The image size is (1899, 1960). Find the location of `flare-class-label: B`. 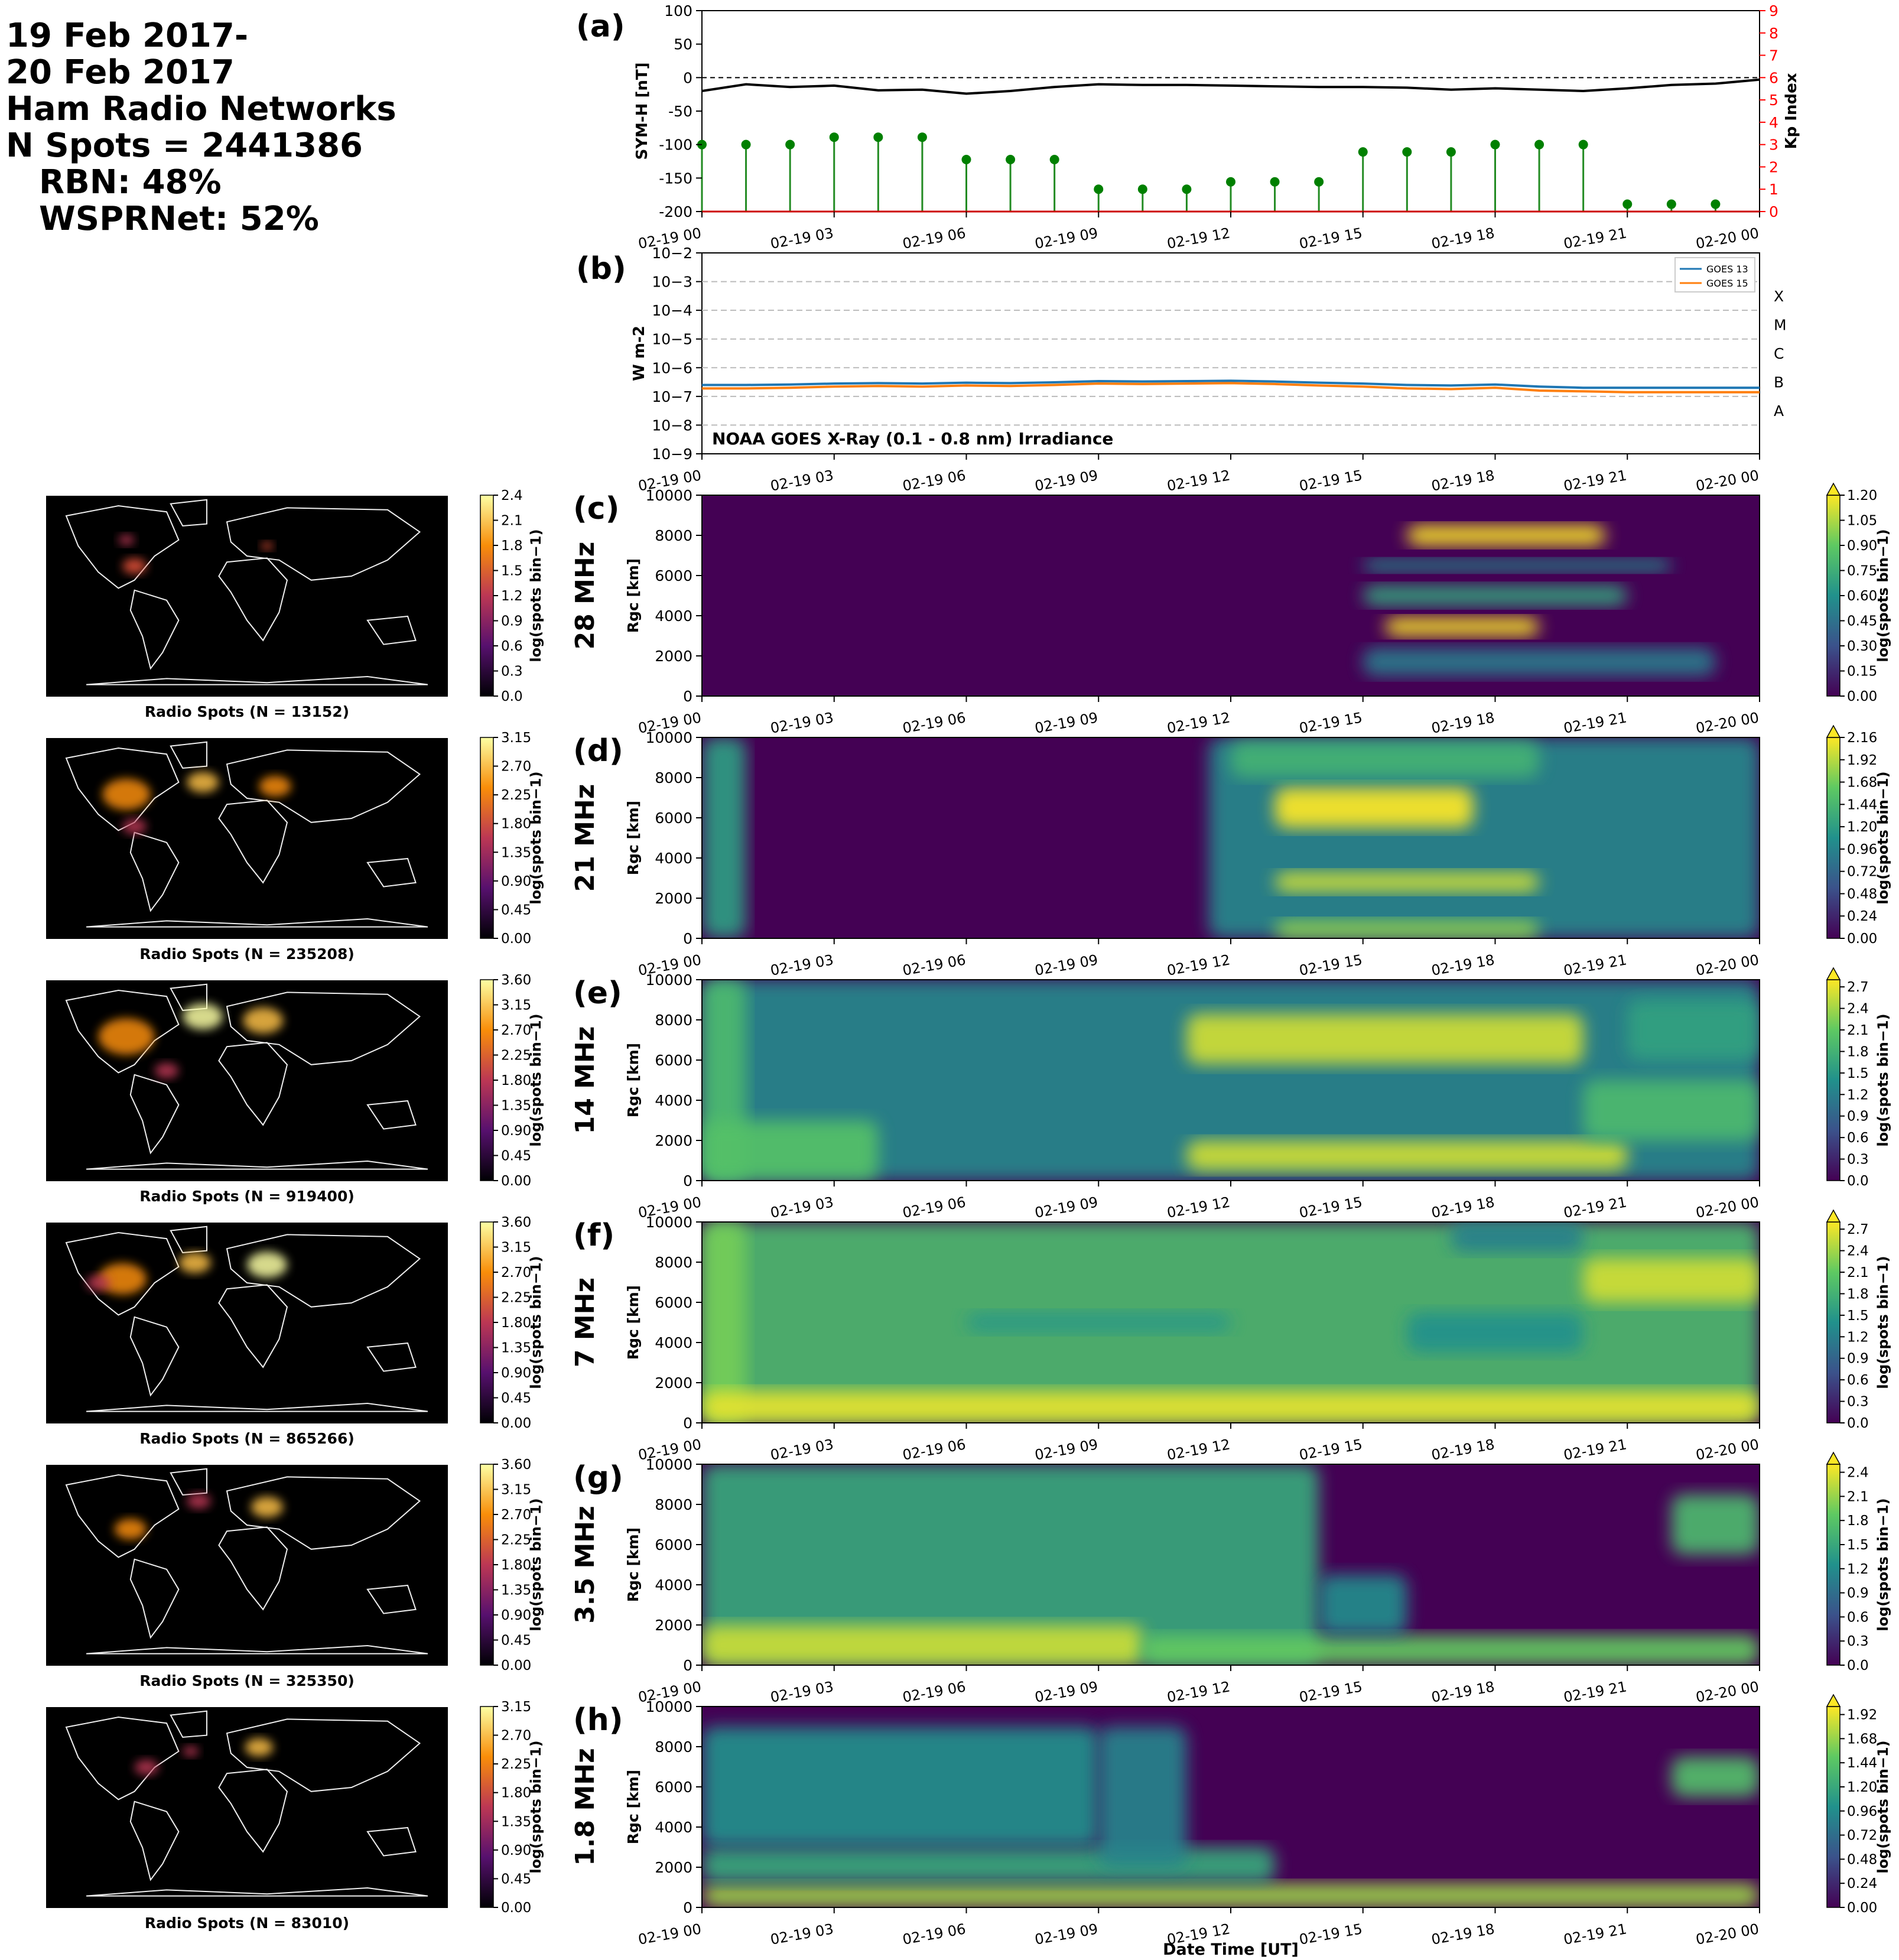

flare-class-label: B is located at coordinates (1779, 382).